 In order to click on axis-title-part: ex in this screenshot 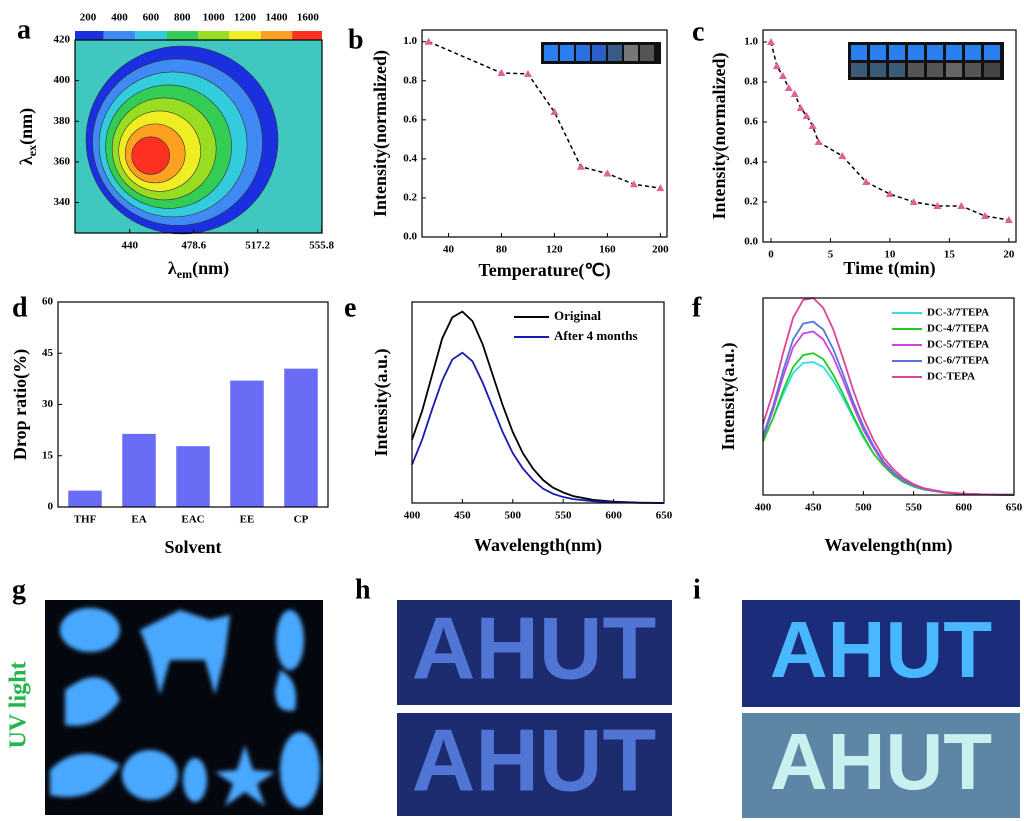, I will do `click(32, 150)`.